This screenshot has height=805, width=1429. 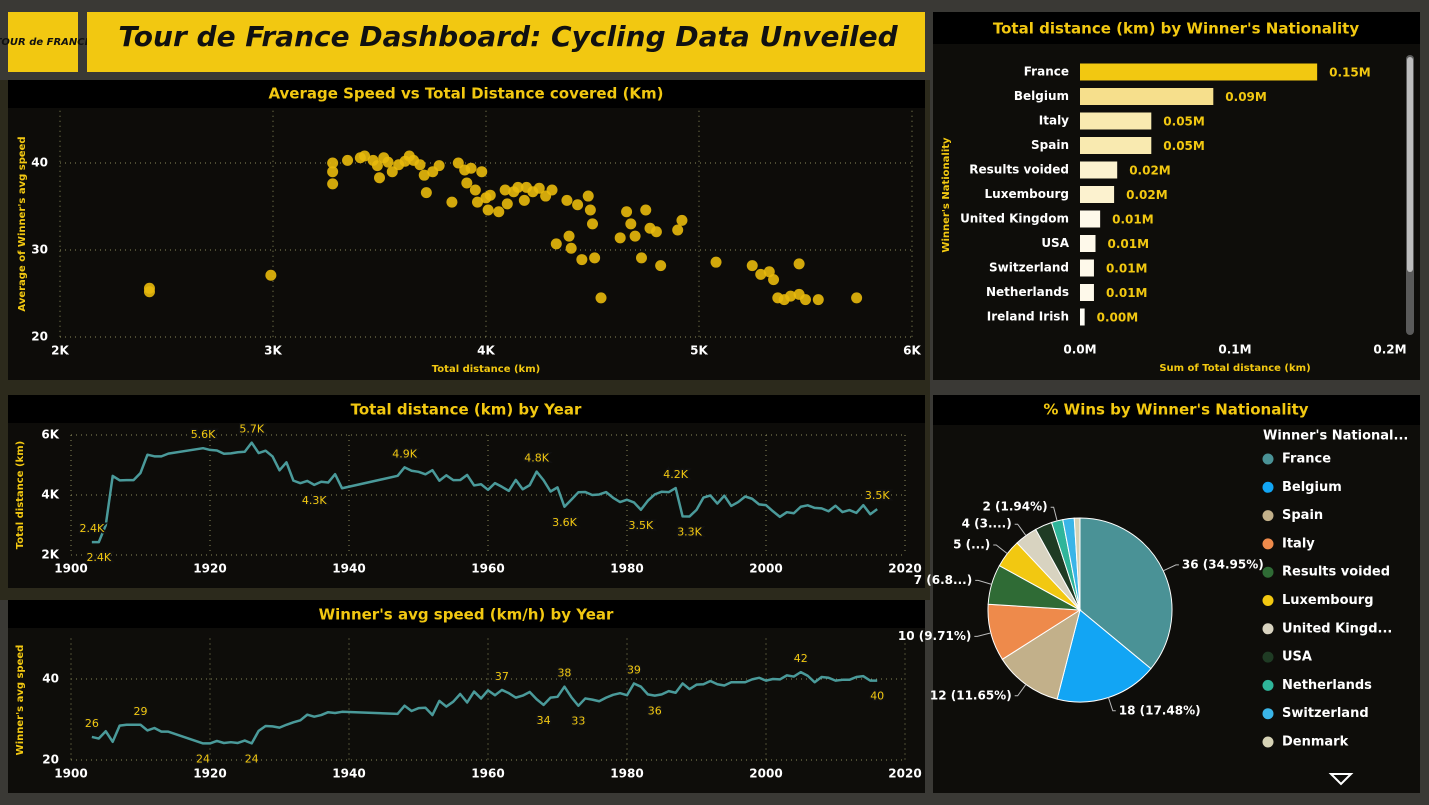 I want to click on category-label: France, so click(x=1046, y=72).